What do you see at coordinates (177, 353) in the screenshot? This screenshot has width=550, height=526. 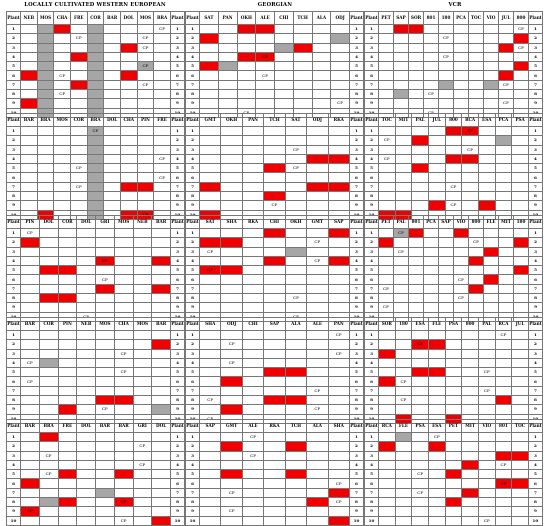 I see `plant-number-right: 3` at bounding box center [177, 353].